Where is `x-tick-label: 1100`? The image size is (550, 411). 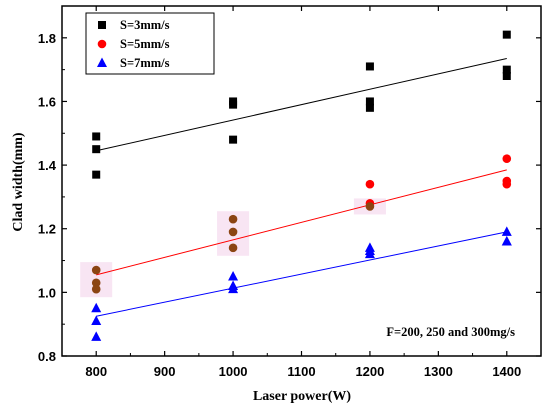 x-tick-label: 1100 is located at coordinates (301, 371).